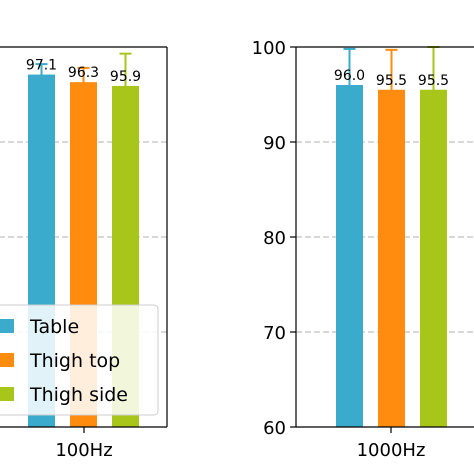 The image size is (474, 474). I want to click on bar-table, so click(349, 256).